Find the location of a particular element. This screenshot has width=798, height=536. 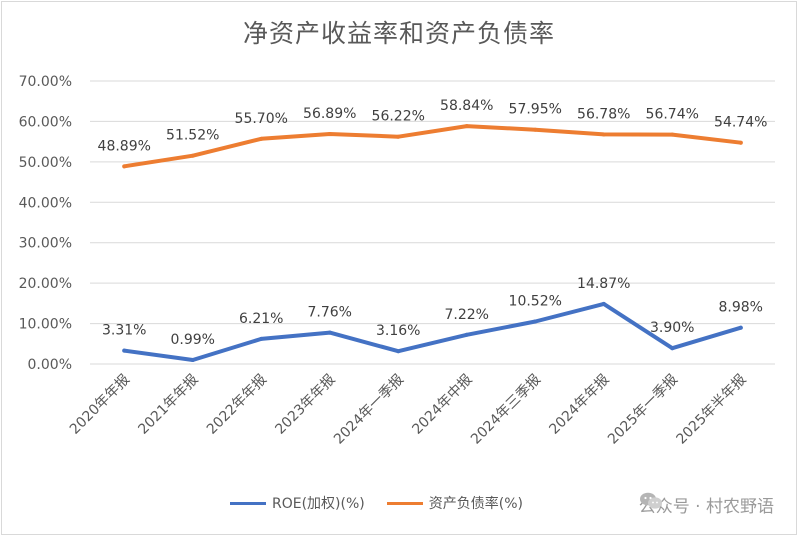

wechat-icon is located at coordinates (650, 500).